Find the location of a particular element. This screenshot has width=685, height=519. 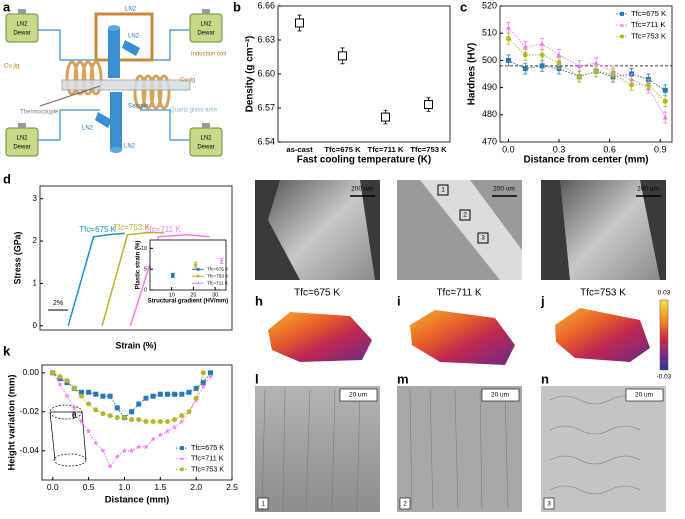

panel-label: l is located at coordinates (257, 378).